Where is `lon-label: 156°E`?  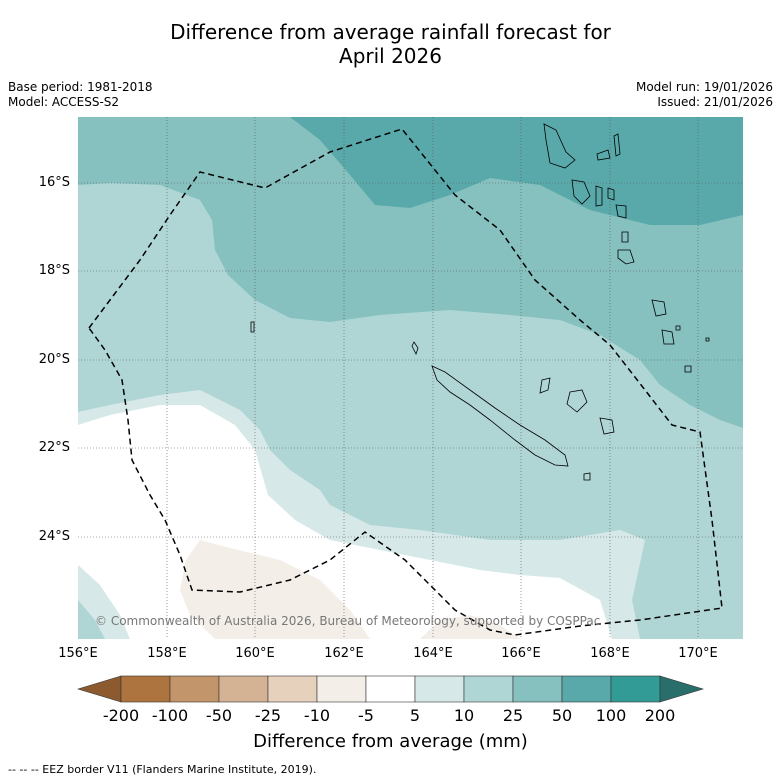 lon-label: 156°E is located at coordinates (78, 653).